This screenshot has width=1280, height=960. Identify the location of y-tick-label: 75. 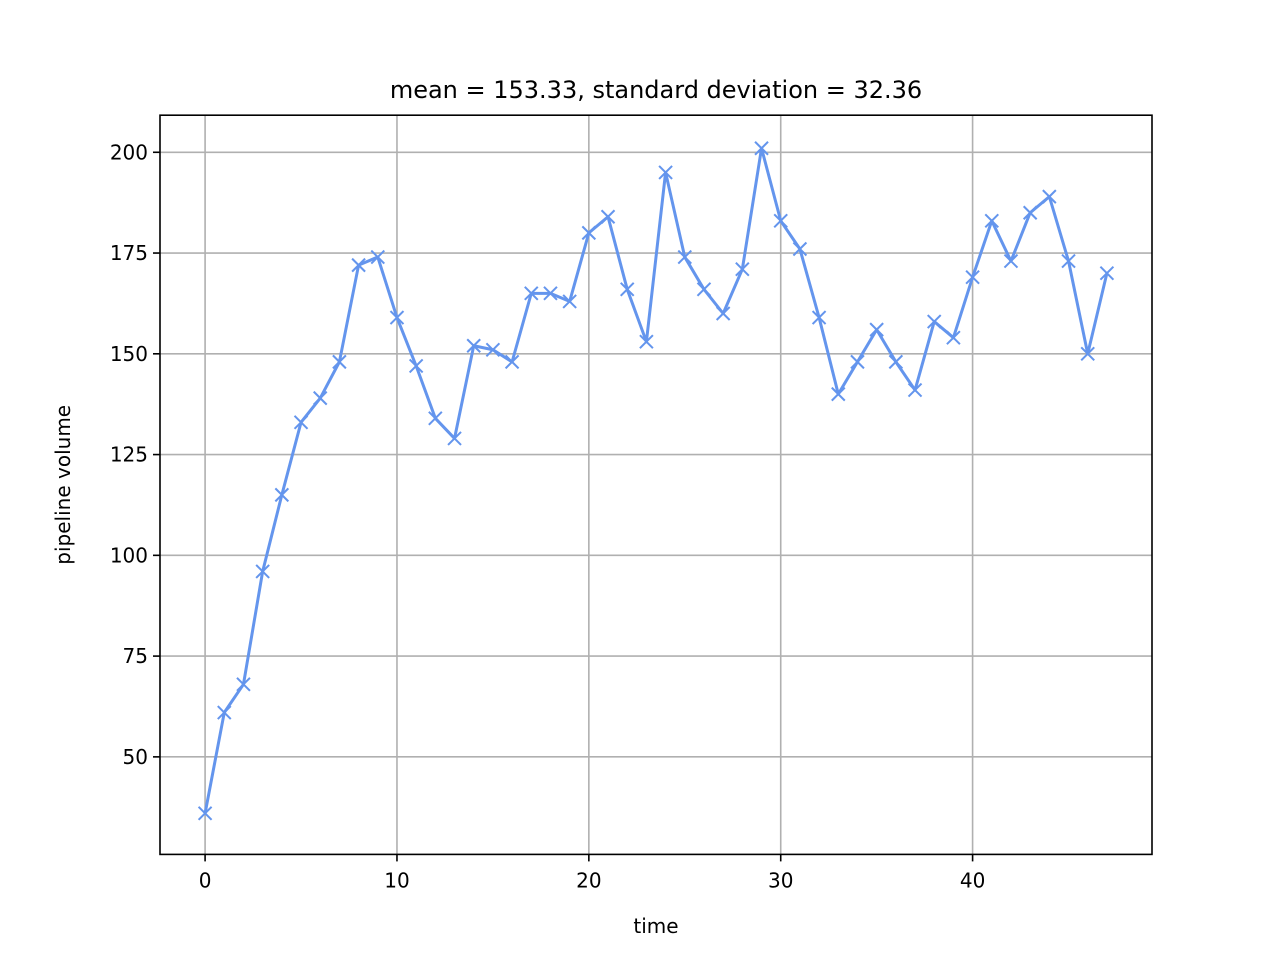
(135, 656).